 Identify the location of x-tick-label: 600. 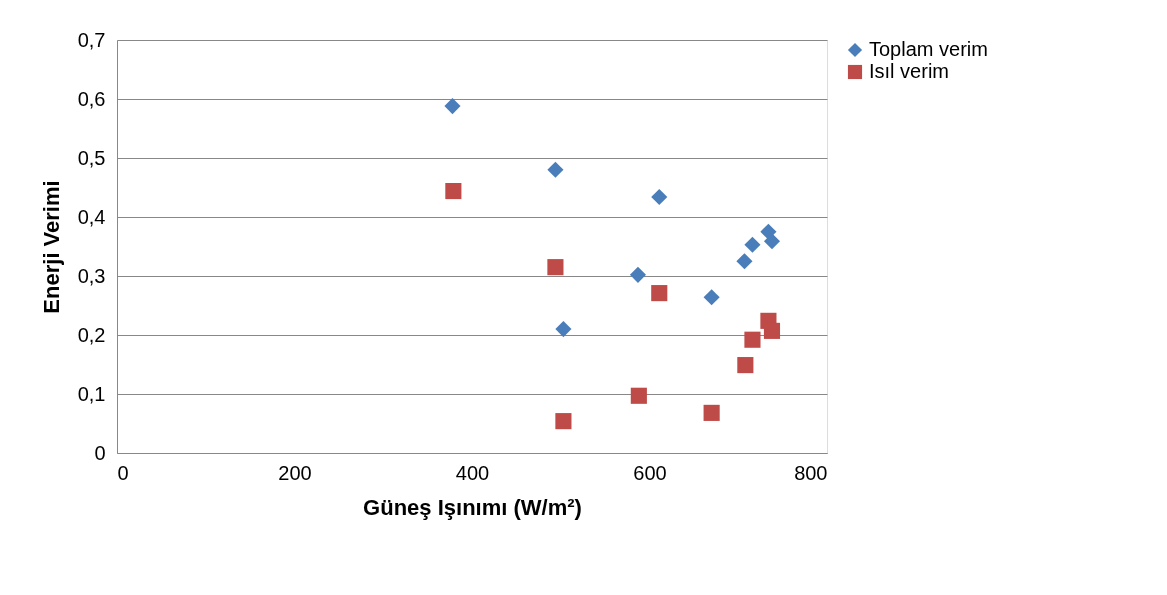
(650, 472).